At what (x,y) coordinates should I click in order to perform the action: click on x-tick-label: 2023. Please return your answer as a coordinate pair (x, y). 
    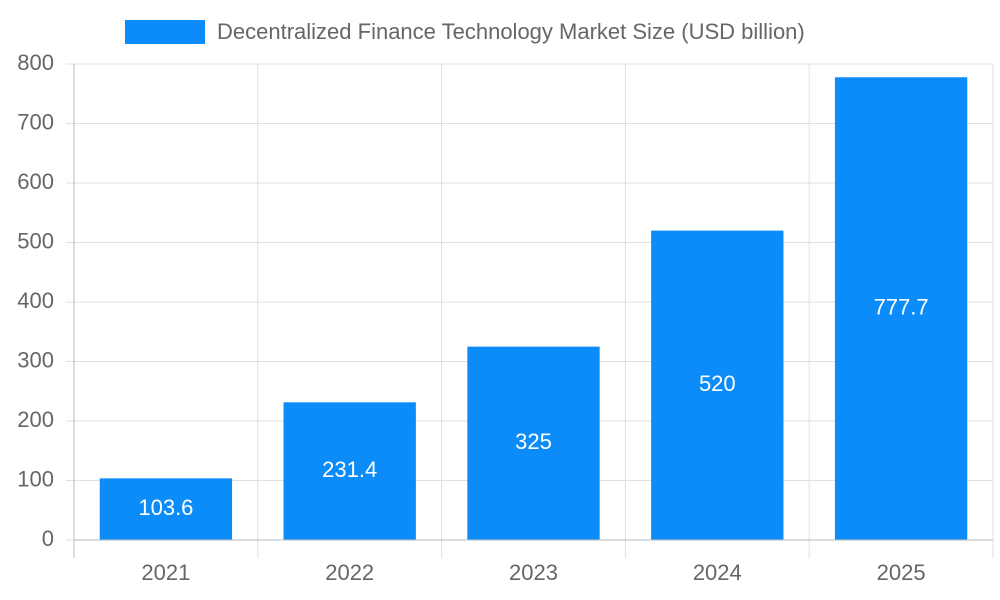
    Looking at the image, I should click on (533, 572).